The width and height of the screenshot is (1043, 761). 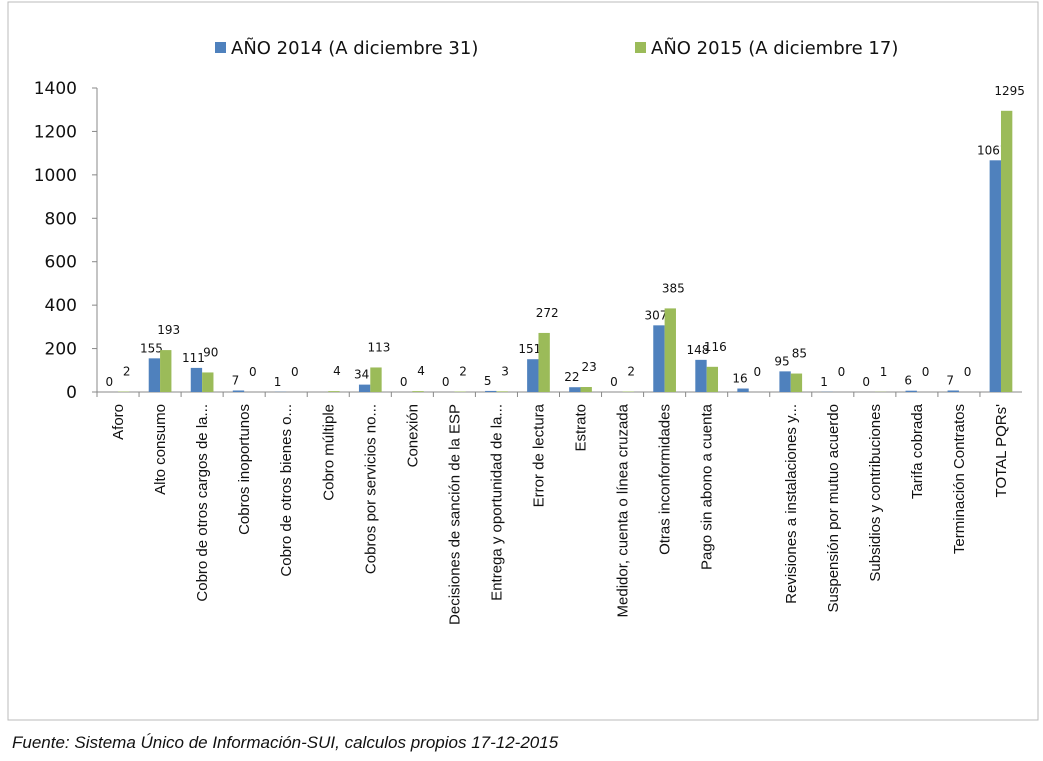 What do you see at coordinates (538, 455) in the screenshot?
I see `x-tick-label: Error de lectura` at bounding box center [538, 455].